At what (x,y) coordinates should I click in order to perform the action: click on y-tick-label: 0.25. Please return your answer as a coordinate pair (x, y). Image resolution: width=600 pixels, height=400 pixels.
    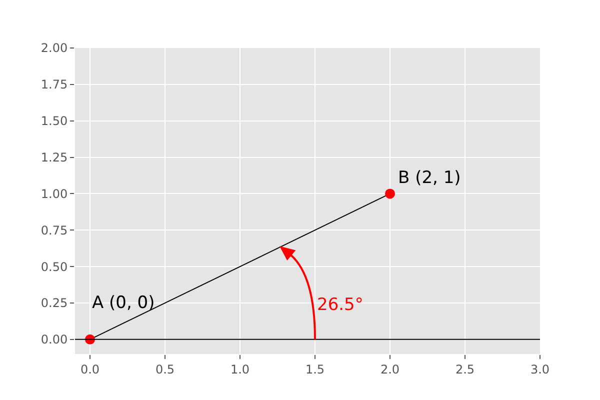
    Looking at the image, I should click on (54, 303).